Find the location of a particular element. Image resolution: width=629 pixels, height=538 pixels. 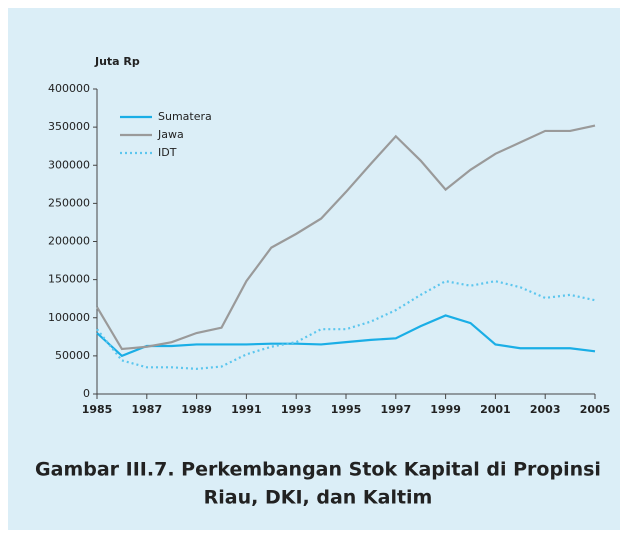

y-axis-label: Juta Rp is located at coordinates (117, 61).